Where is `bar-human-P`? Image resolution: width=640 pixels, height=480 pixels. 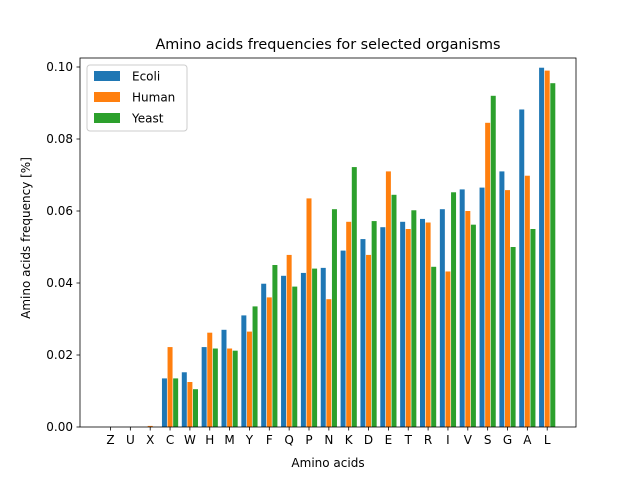 bar-human-P is located at coordinates (309, 312).